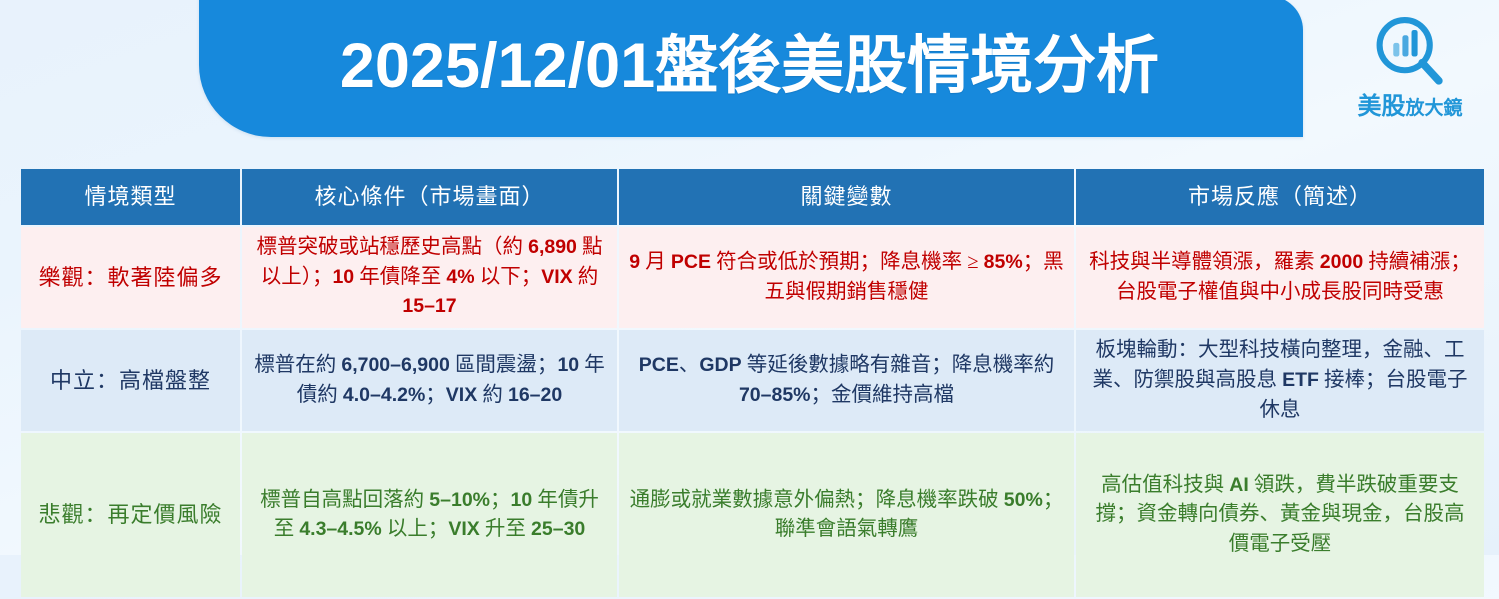  I want to click on brand-secondary: 放大鏡, so click(1434, 108).